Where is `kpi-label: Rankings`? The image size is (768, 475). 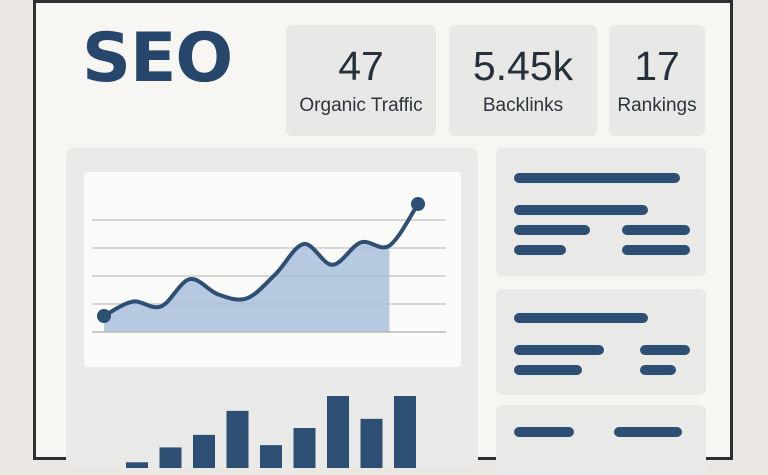 kpi-label: Rankings is located at coordinates (657, 105).